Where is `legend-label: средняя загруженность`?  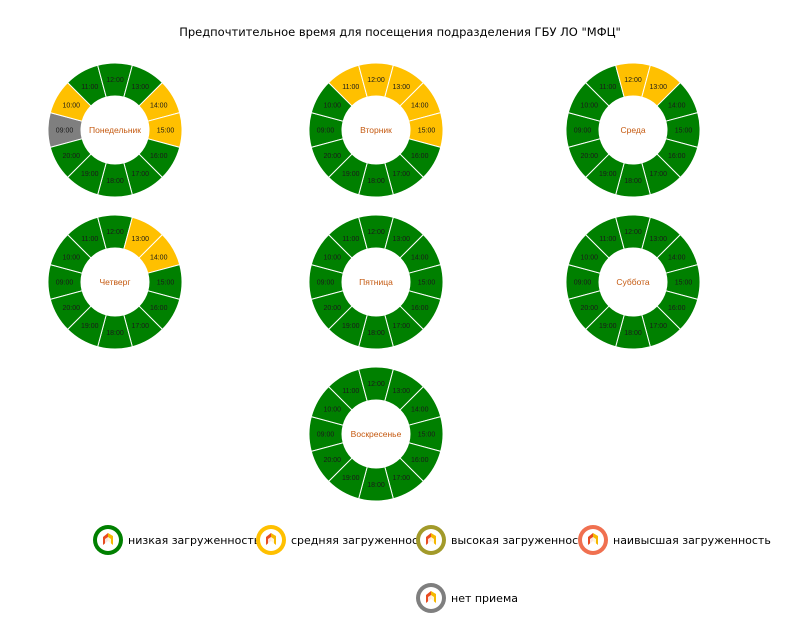
legend-label: средняя загруженность is located at coordinates (361, 540).